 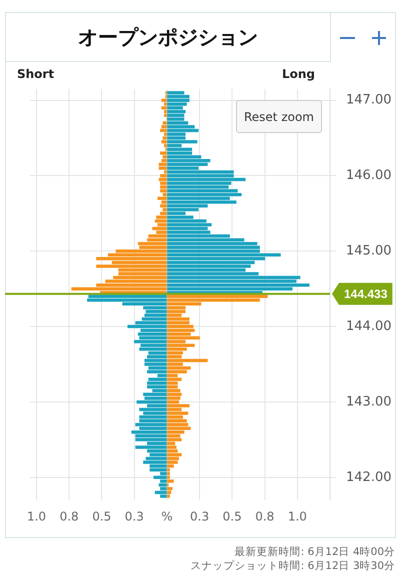 I want to click on ref-line-label: 144.433, so click(x=366, y=294).